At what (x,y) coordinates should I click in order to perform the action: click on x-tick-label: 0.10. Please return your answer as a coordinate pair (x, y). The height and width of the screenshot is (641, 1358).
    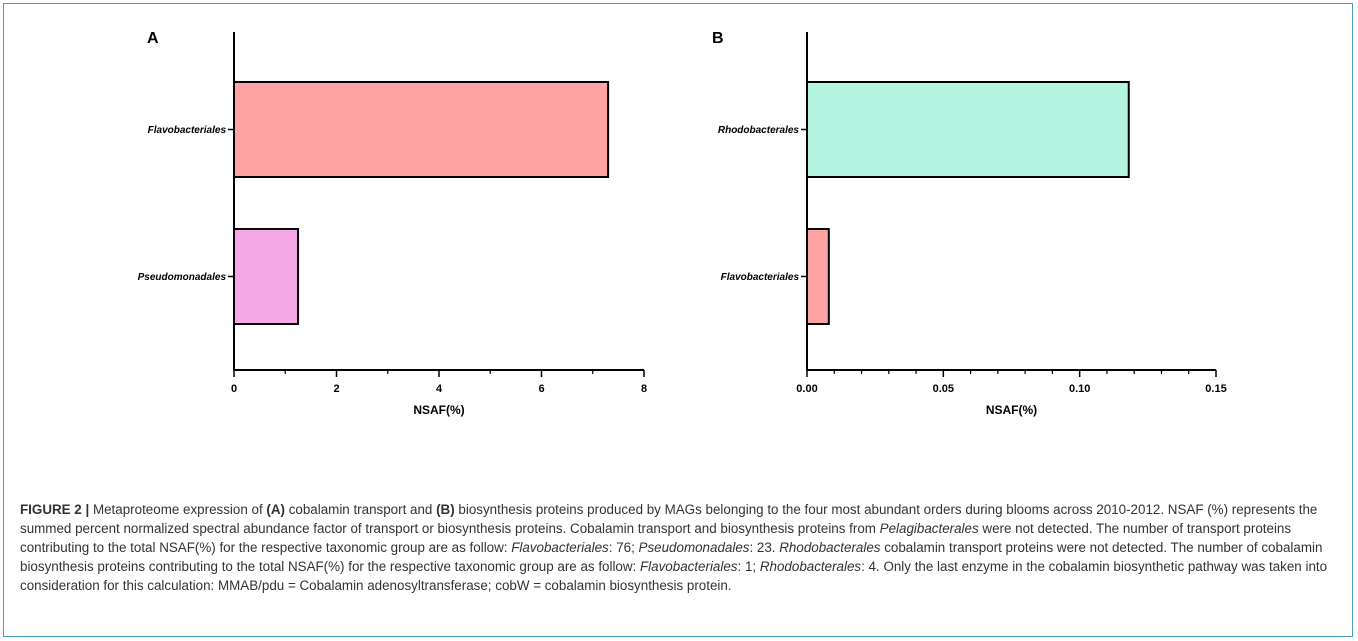
    Looking at the image, I should click on (1079, 389).